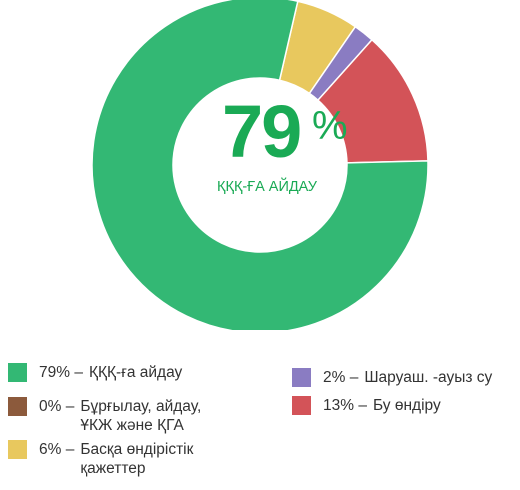 The image size is (520, 490). Describe the element at coordinates (262, 131) in the screenshot. I see `center-value: 79` at that location.